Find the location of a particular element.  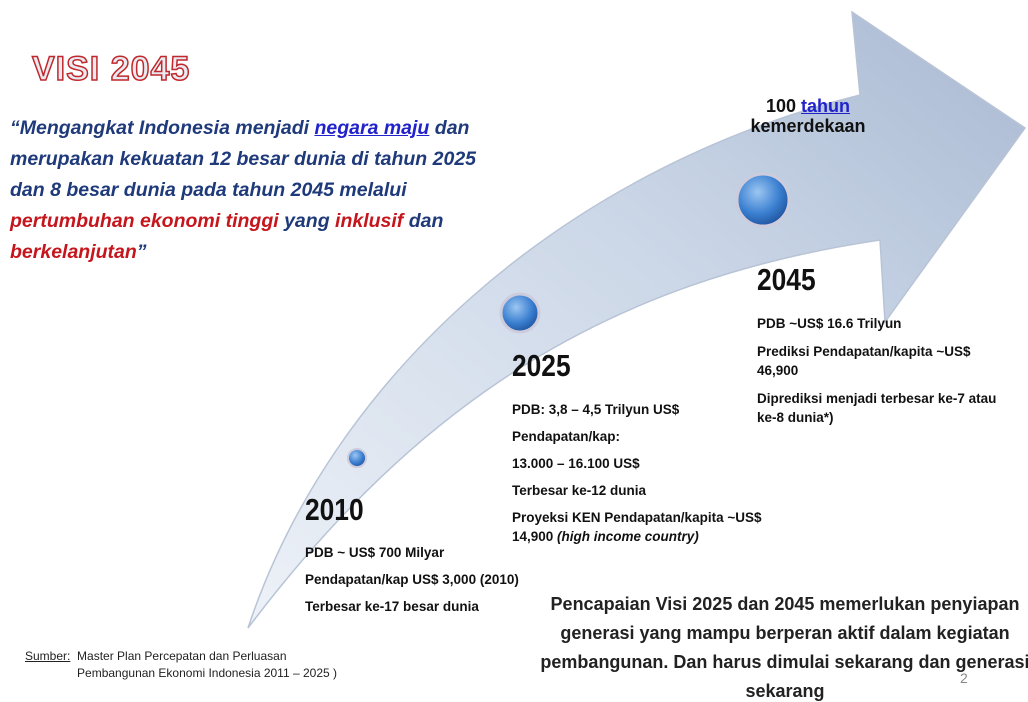

source-label: Sumber: is located at coordinates (48, 656).